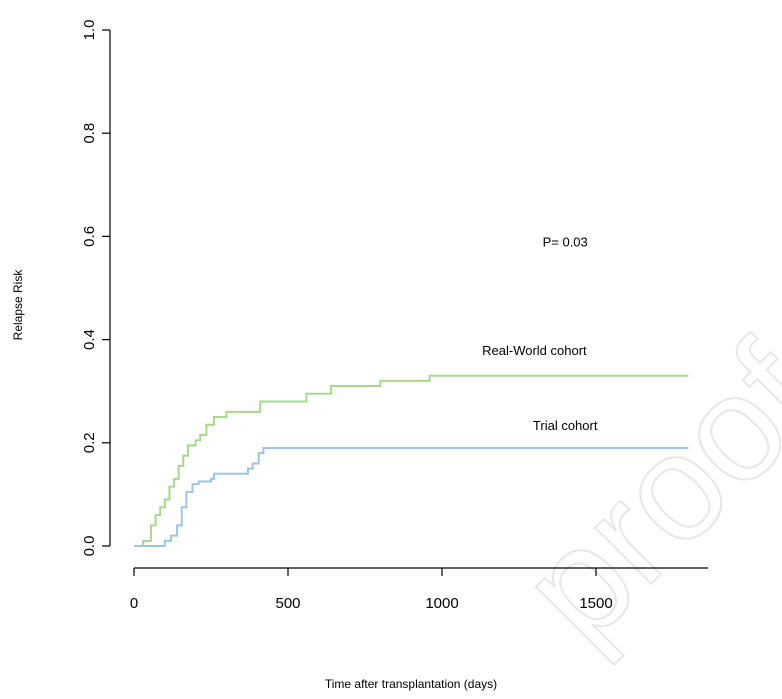  What do you see at coordinates (18, 305) in the screenshot?
I see `y-axis-title: Relapse Risk` at bounding box center [18, 305].